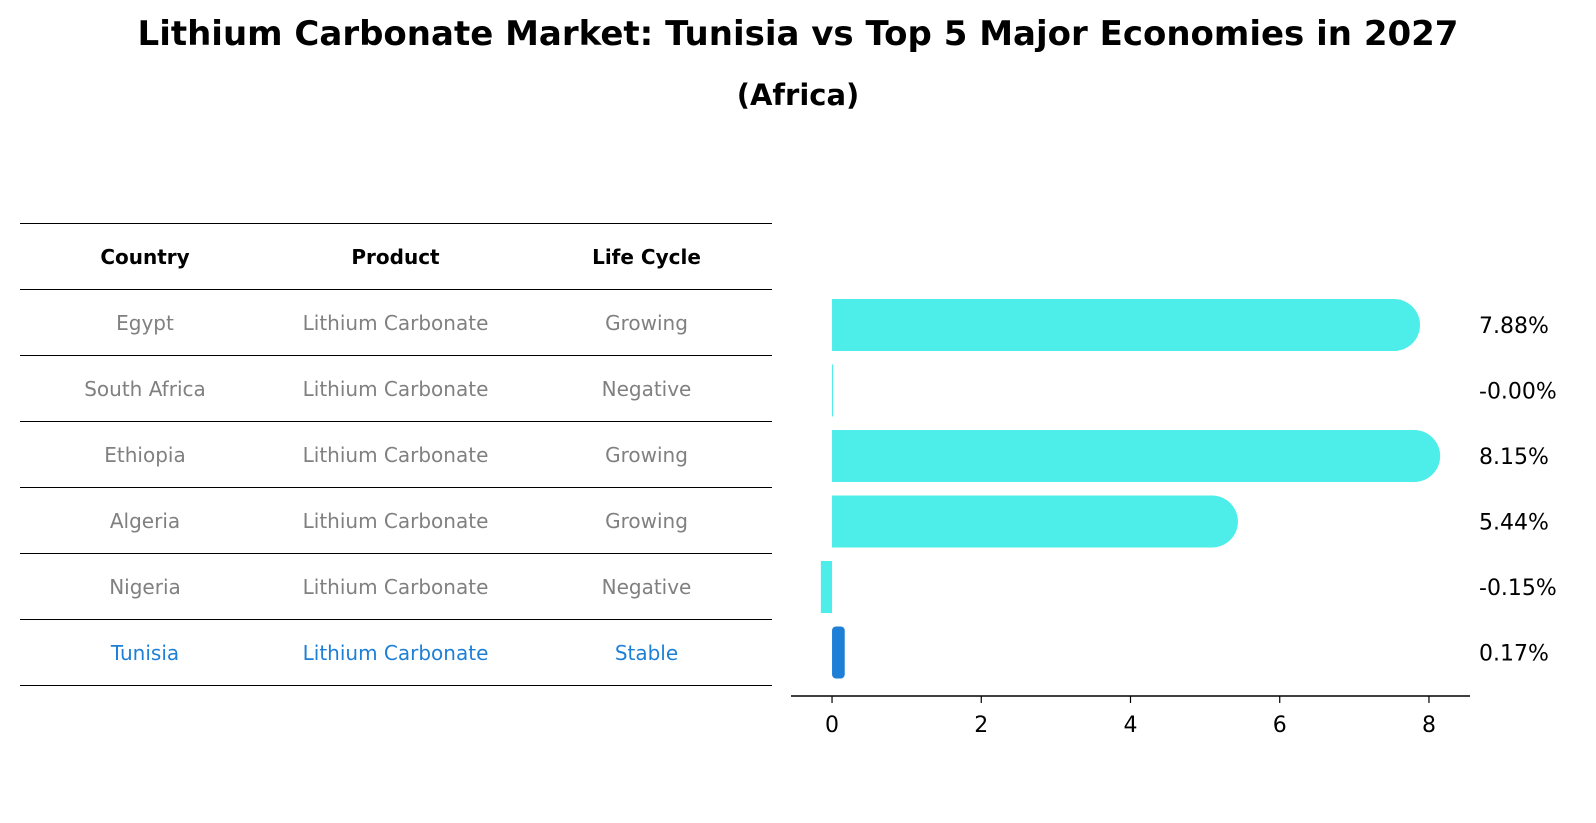  Describe the element at coordinates (1429, 725) in the screenshot. I see `x-tick-label: 8` at that location.